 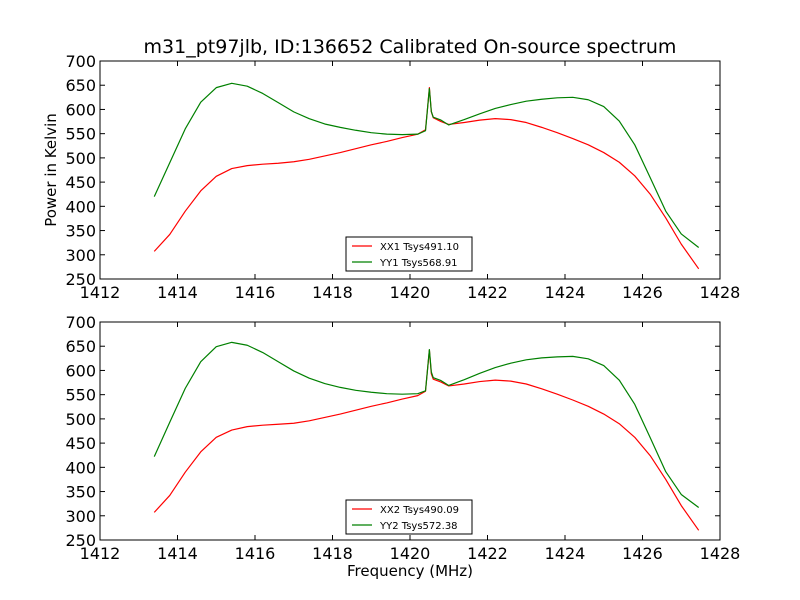 I want to click on legend-label: XX2 Tsys490.09, so click(x=419, y=510).